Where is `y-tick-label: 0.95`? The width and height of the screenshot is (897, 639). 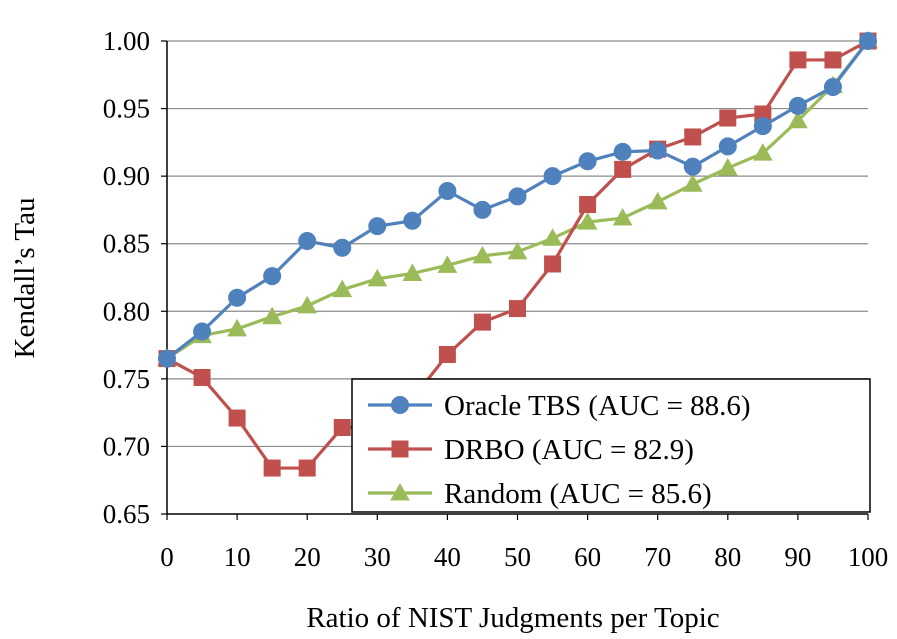 y-tick-label: 0.95 is located at coordinates (126, 109).